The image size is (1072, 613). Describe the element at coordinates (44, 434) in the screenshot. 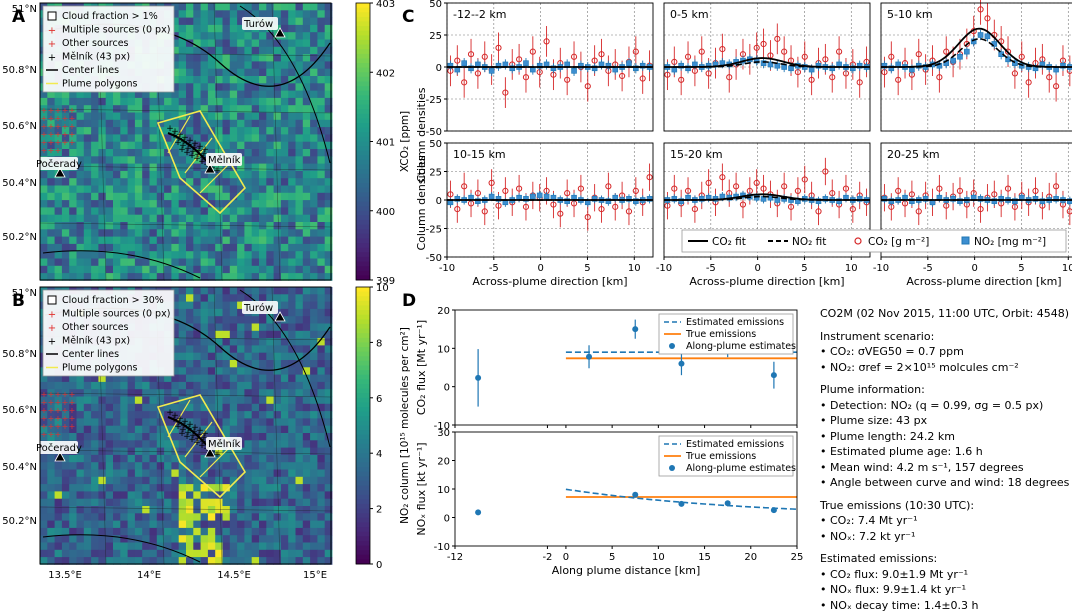

I see `other-source-marker: +` at that location.